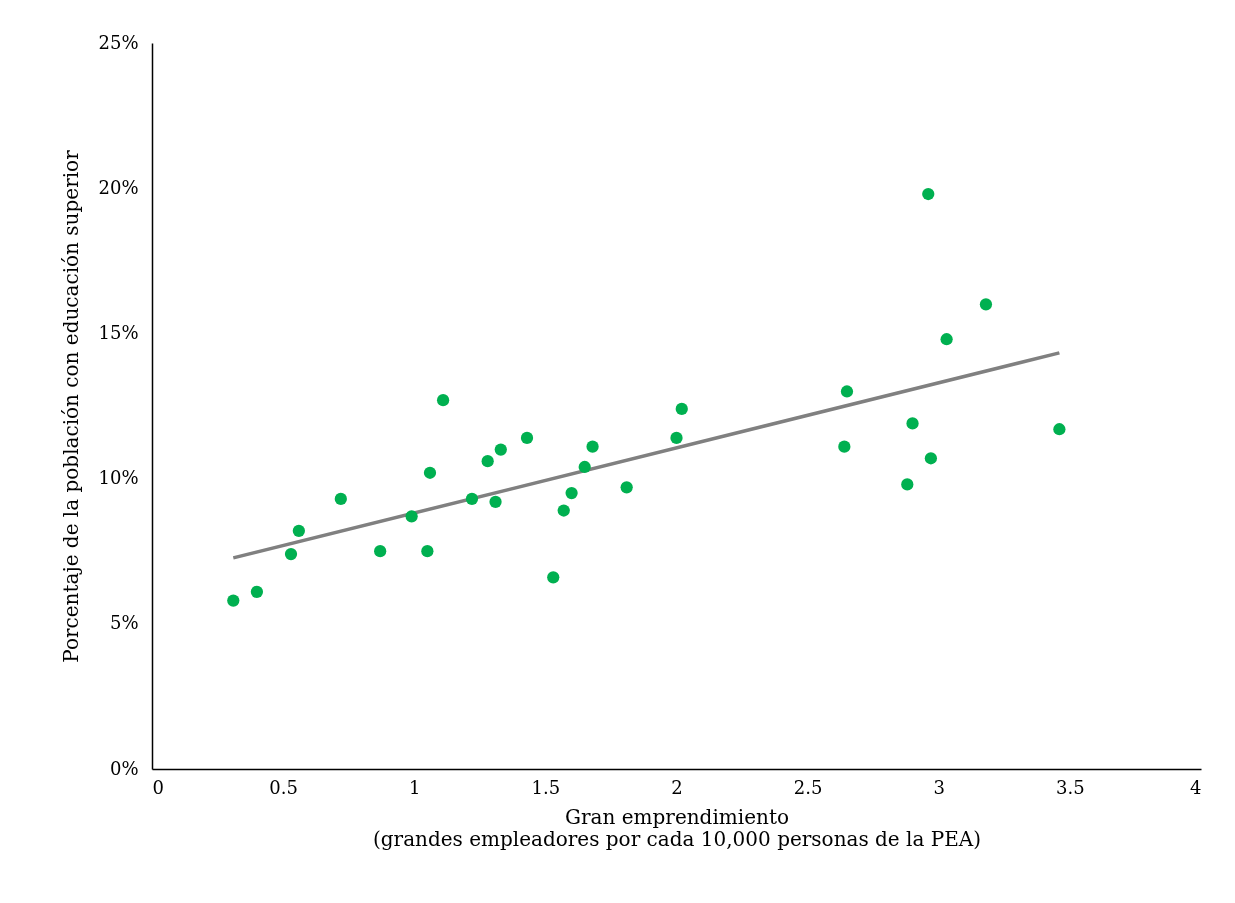 The width and height of the screenshot is (1235, 903). What do you see at coordinates (677, 827) in the screenshot?
I see `x-axis-title: Gran emprendimiento (grandes empleadores por cada 10,000 personas de la PEA)` at bounding box center [677, 827].